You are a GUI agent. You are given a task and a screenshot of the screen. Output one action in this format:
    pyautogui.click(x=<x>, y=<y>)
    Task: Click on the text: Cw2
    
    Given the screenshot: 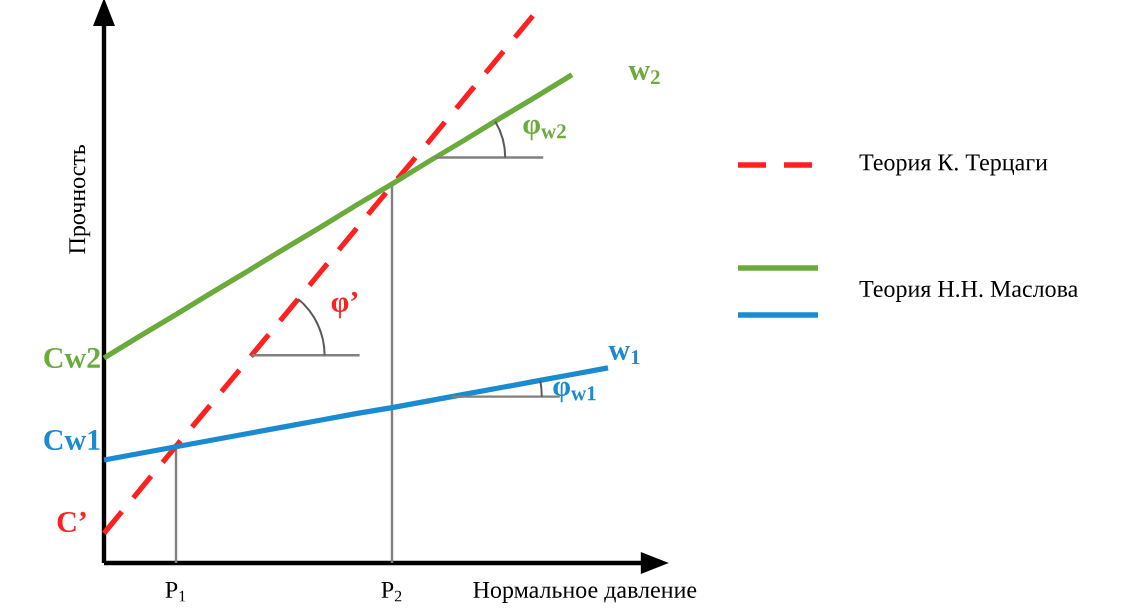 What is the action you would take?
    pyautogui.click(x=72, y=358)
    